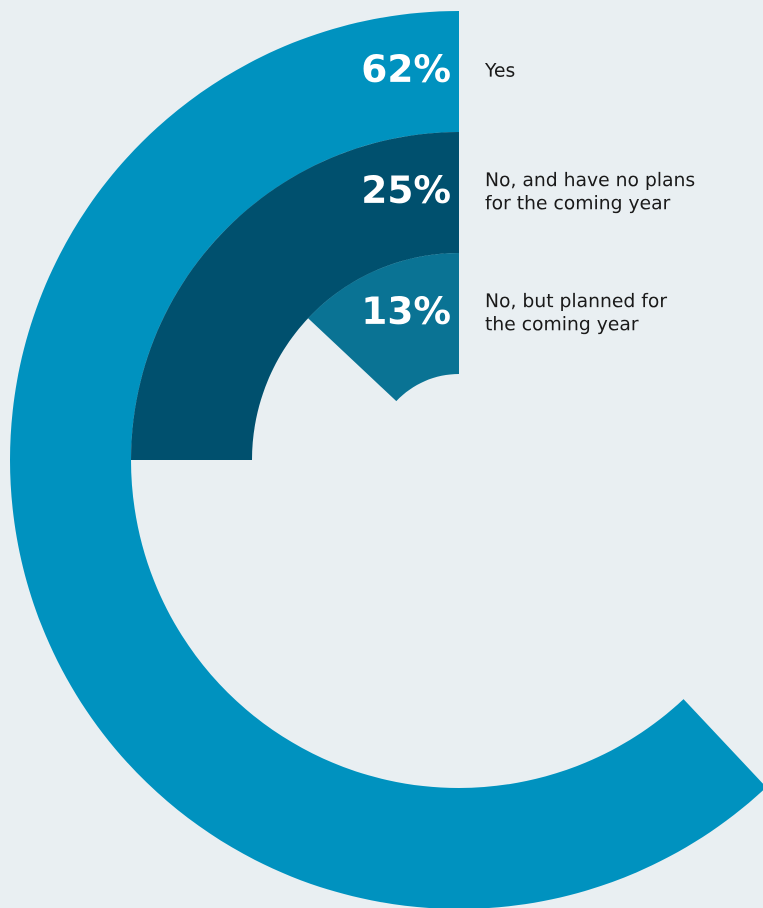 Image resolution: width=763 pixels, height=908 pixels. What do you see at coordinates (407, 189) in the screenshot?
I see `data-label: 25%` at bounding box center [407, 189].